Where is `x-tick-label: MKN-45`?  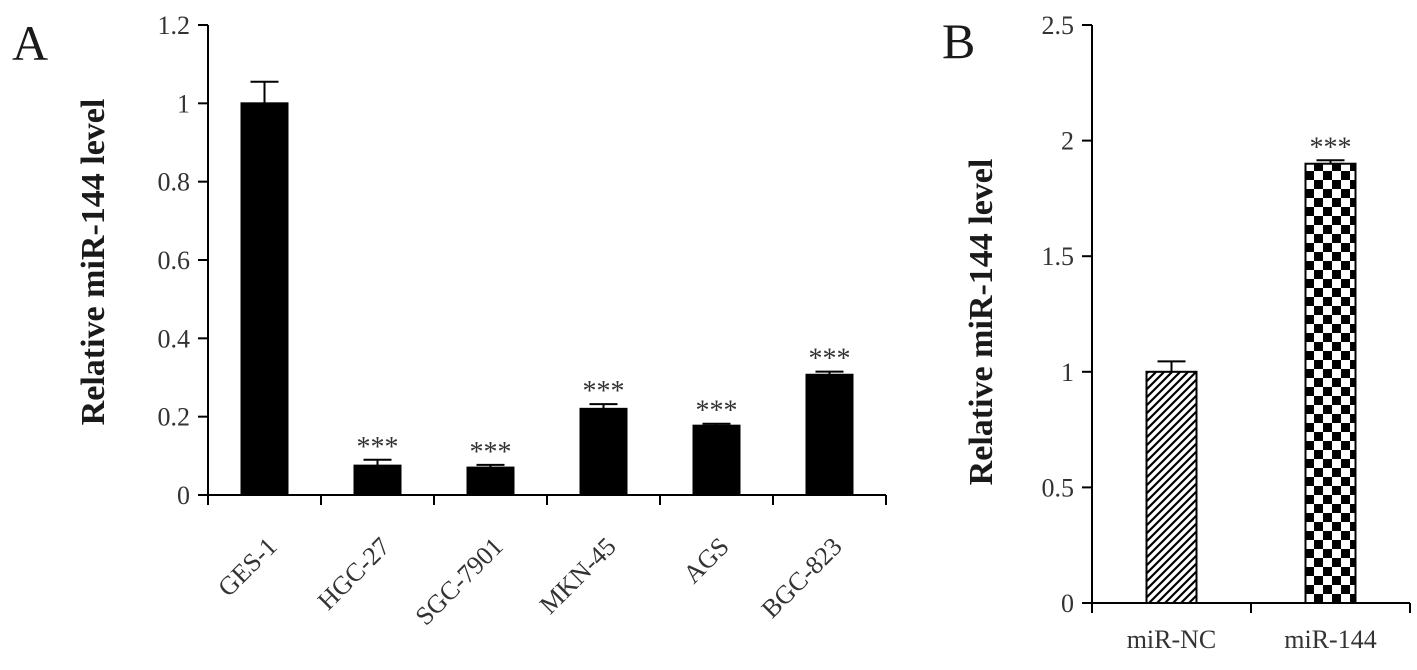 x-tick-label: MKN-45 is located at coordinates (578, 576).